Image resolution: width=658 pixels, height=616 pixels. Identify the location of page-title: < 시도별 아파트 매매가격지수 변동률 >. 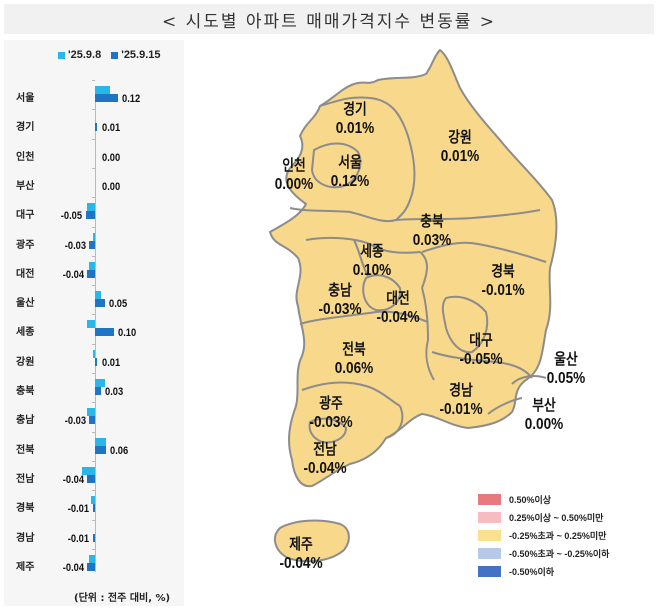
(329, 21).